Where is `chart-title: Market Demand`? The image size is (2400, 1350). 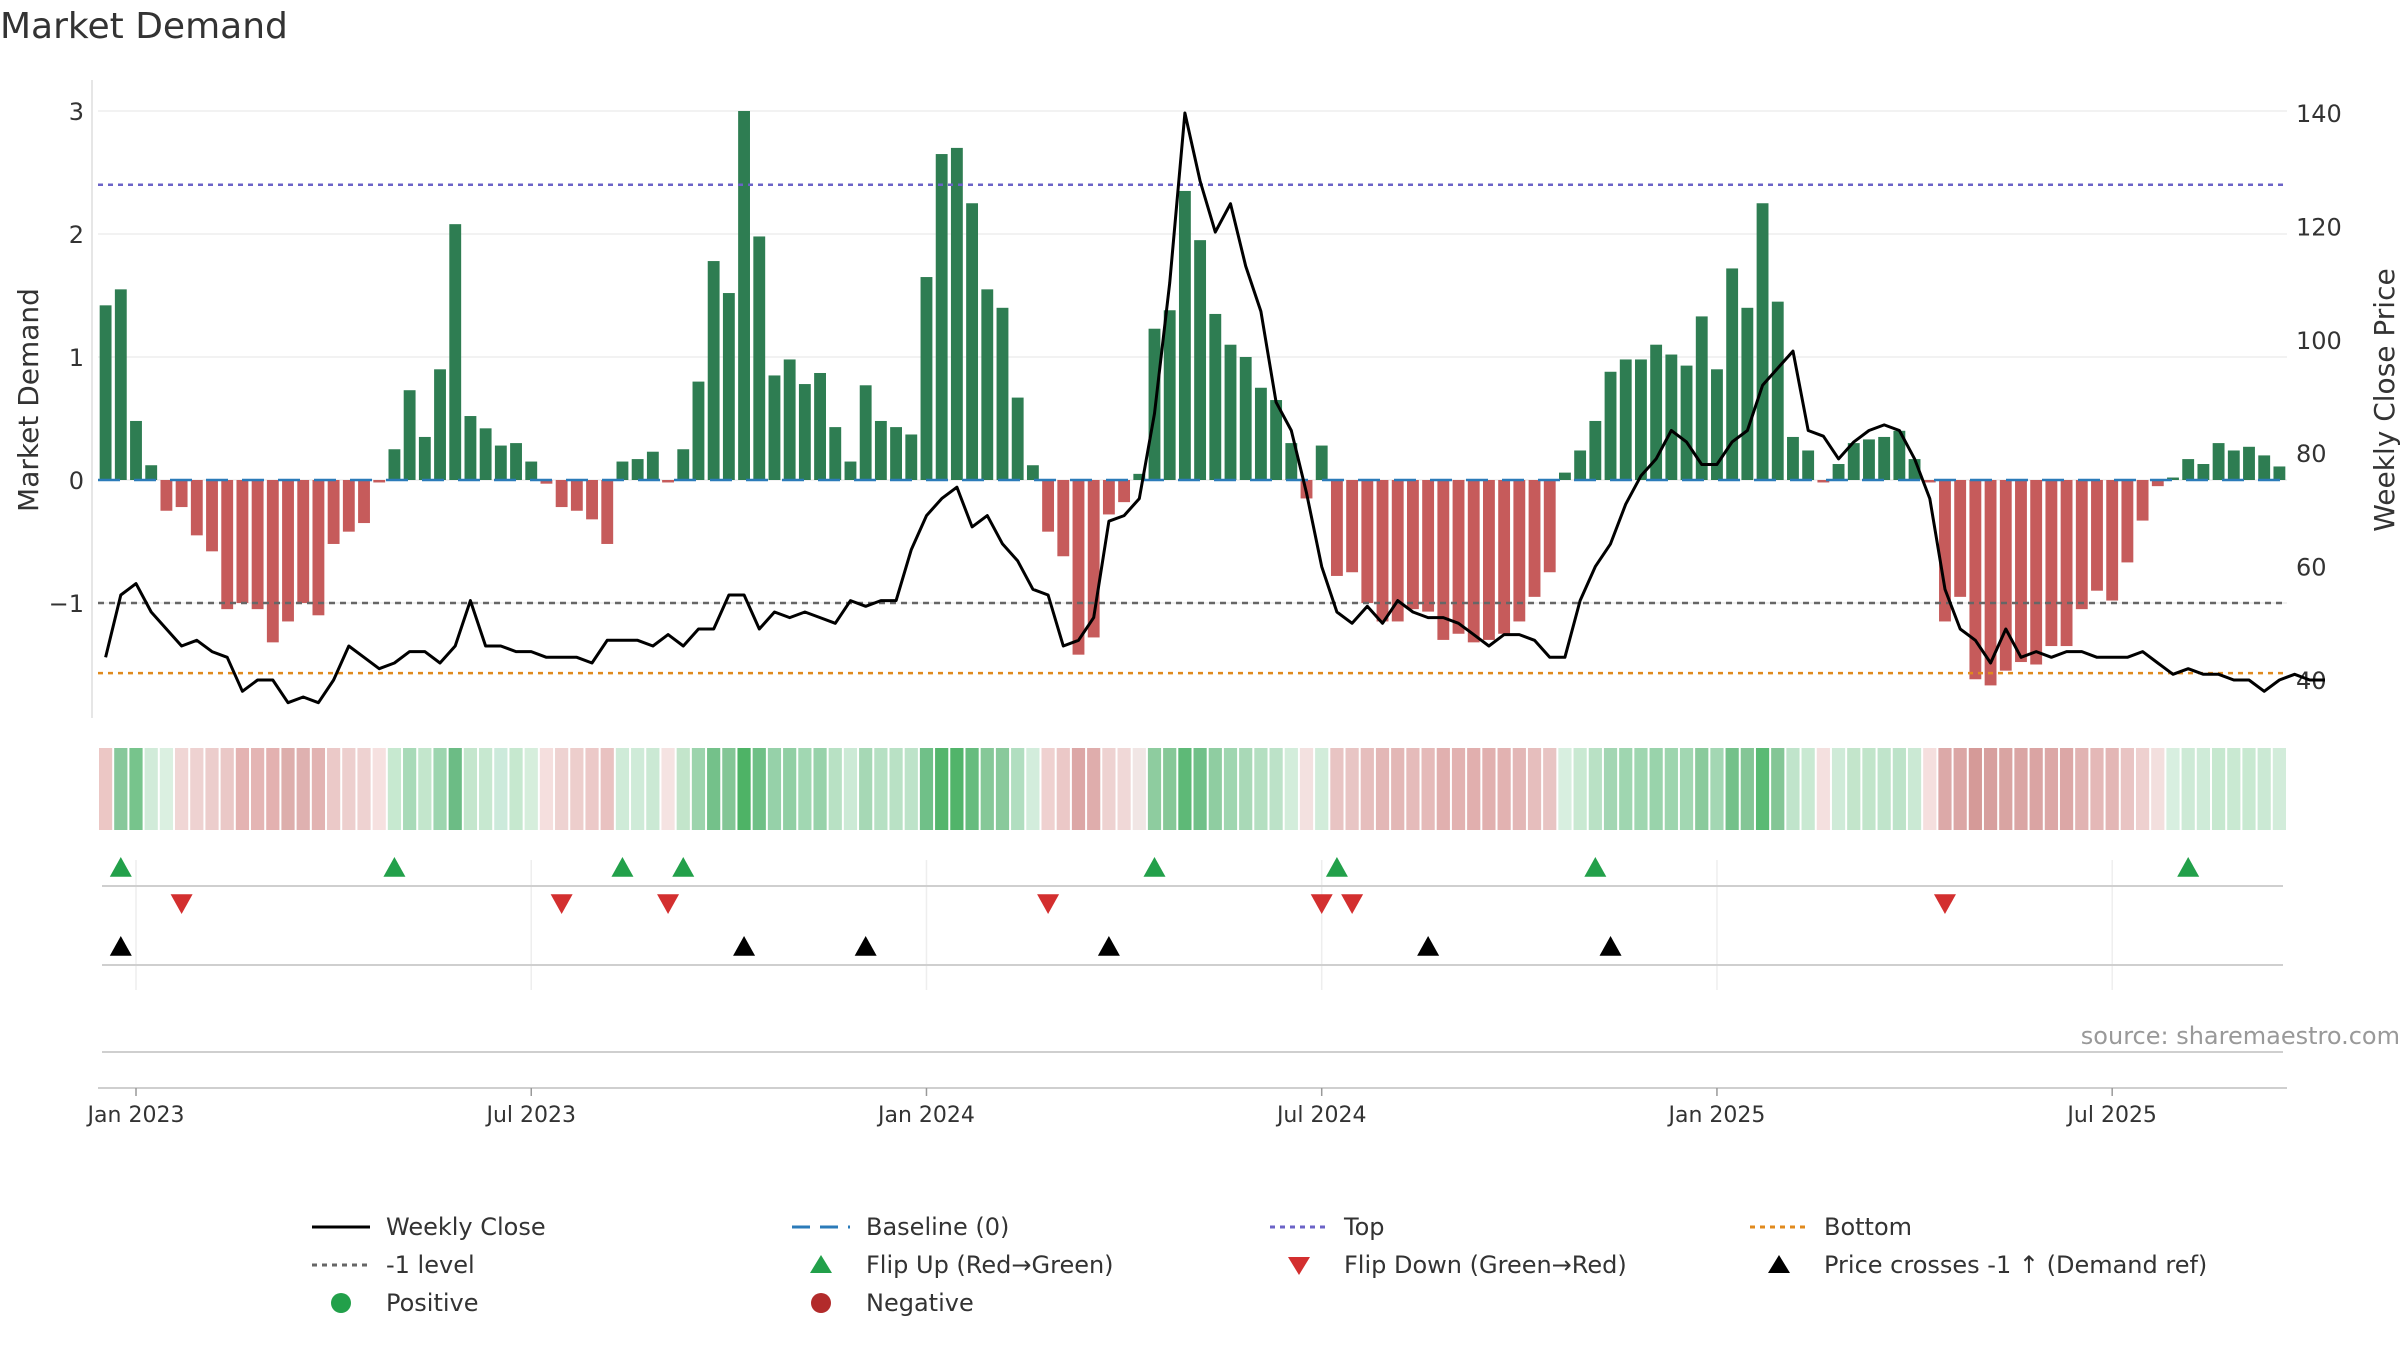
chart-title: Market Demand is located at coordinates (144, 26).